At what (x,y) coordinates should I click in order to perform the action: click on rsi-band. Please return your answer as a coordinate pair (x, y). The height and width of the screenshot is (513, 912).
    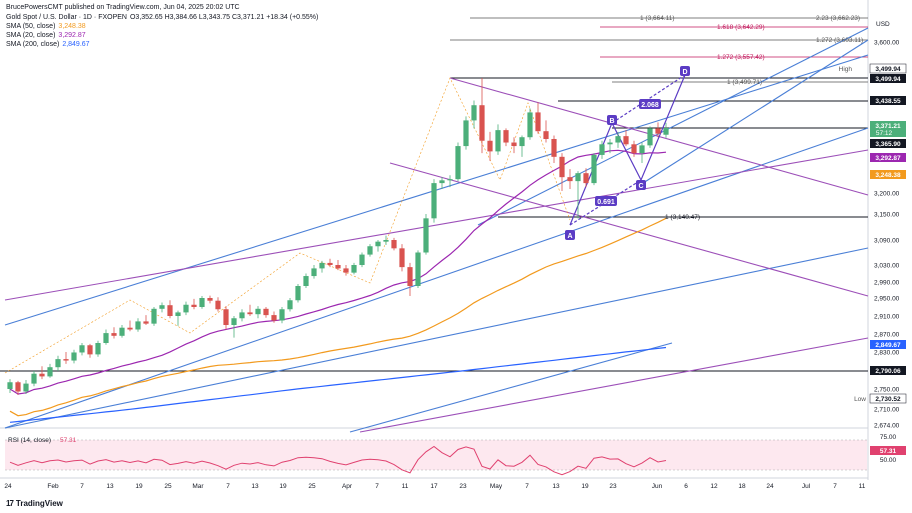
    Looking at the image, I should click on (436, 455).